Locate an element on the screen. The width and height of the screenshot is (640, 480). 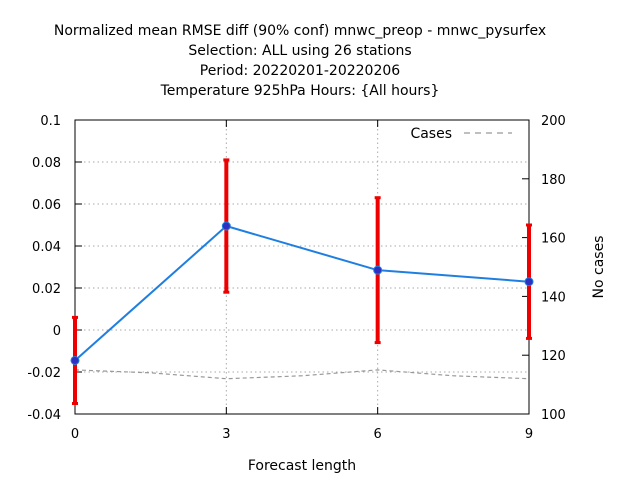
y2-tick-label: 200 is located at coordinates (553, 121).